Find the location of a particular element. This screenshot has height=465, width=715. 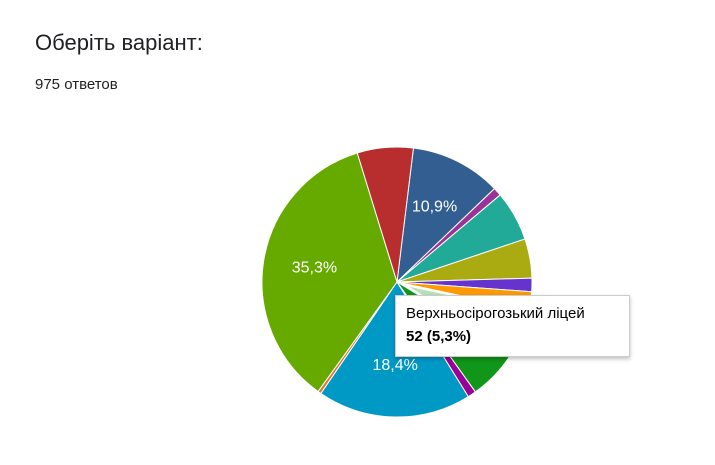

question-title: Оберіть варіант: is located at coordinates (119, 42).